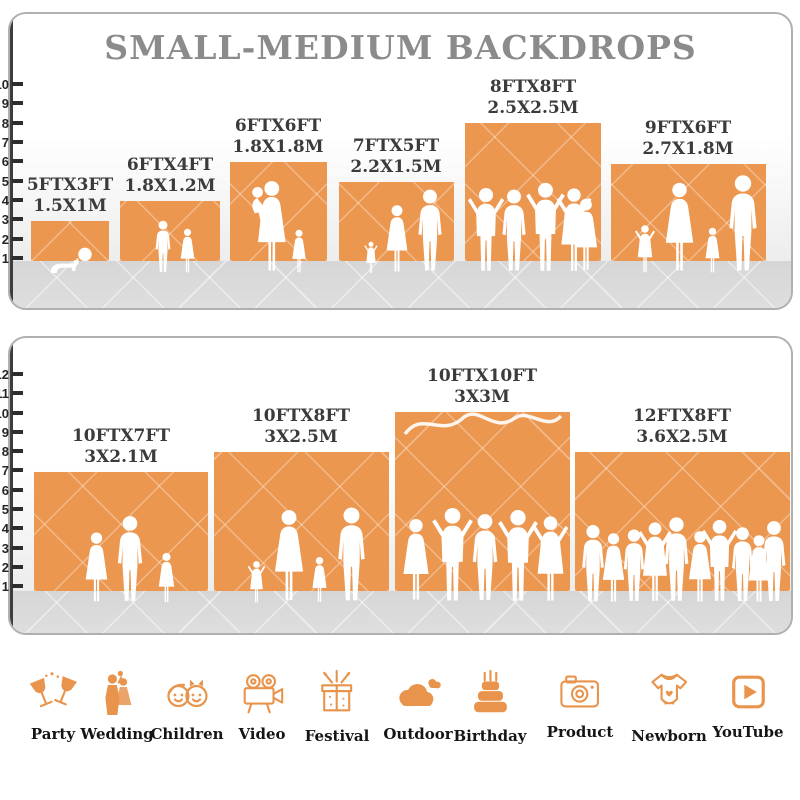 The height and width of the screenshot is (800, 800). I want to click on bar-8ftx8ft, so click(533, 197).